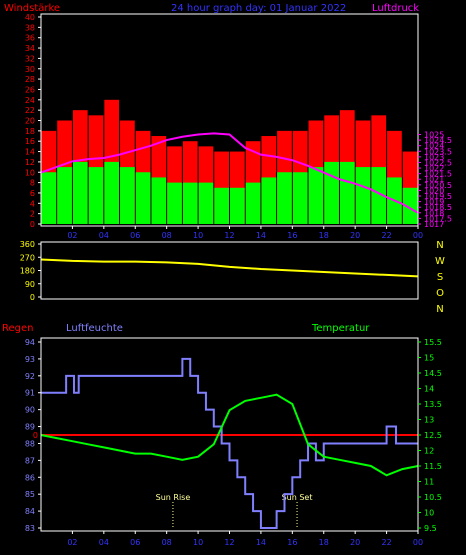 This screenshot has height=555, width=466. I want to click on wind-tick-label: 22, so click(30, 110).